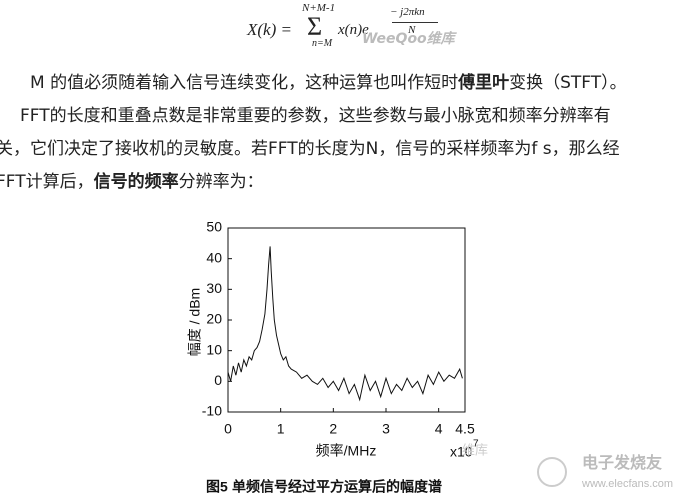 The width and height of the screenshot is (690, 502). What do you see at coordinates (310, 149) in the screenshot?
I see `text-run: 关，它们决定了接收机的灵敏度。若FFT的长度为N，信号的采样频率为f s，那么经` at bounding box center [310, 149].